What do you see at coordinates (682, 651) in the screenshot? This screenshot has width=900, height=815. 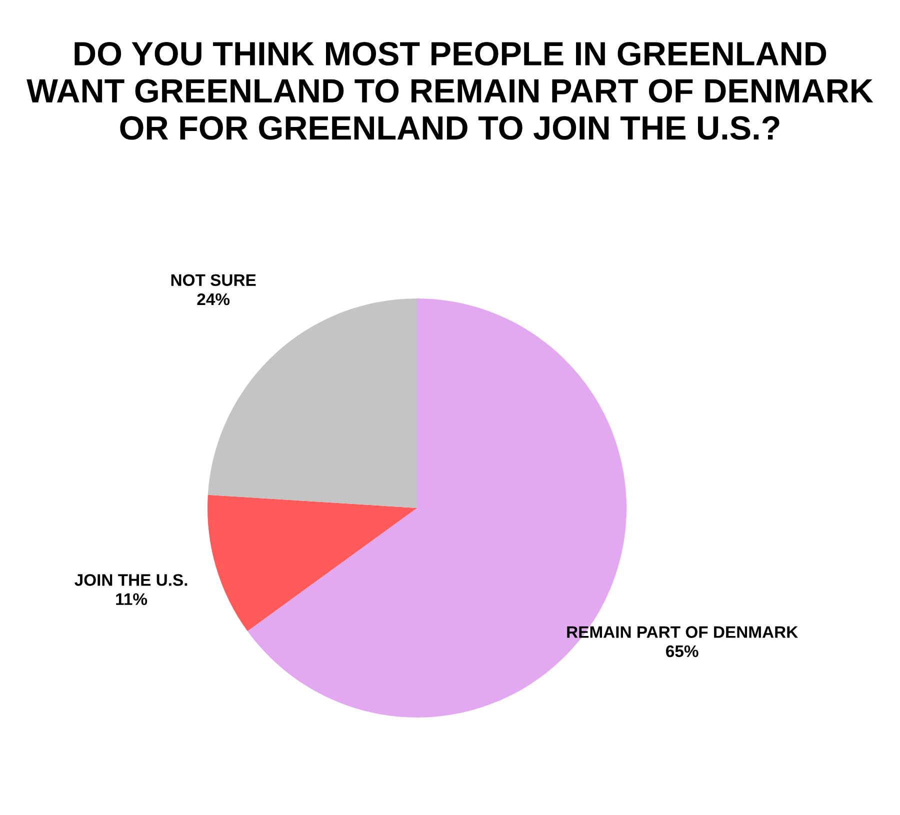 I see `data-label: 65%` at bounding box center [682, 651].